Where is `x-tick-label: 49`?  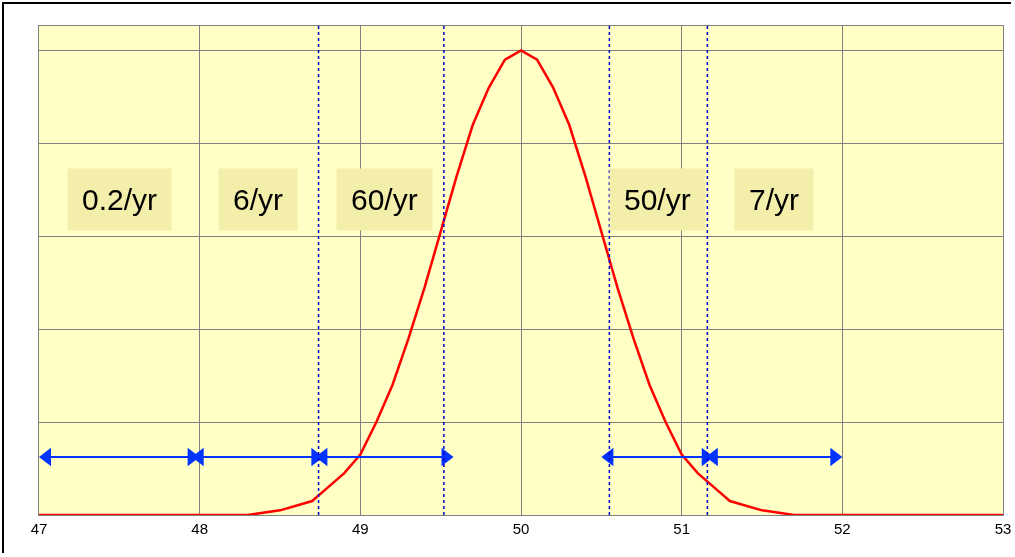 x-tick-label: 49 is located at coordinates (360, 528).